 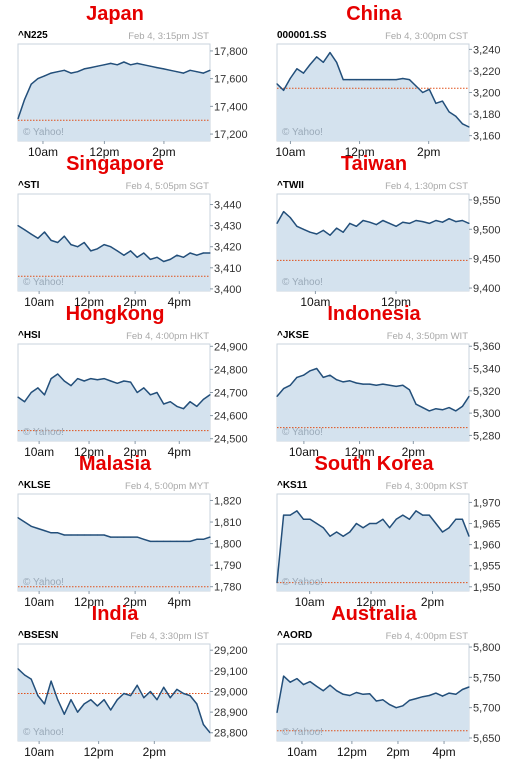 What do you see at coordinates (228, 206) in the screenshot?
I see `y-tick-label: 3,440` at bounding box center [228, 206].